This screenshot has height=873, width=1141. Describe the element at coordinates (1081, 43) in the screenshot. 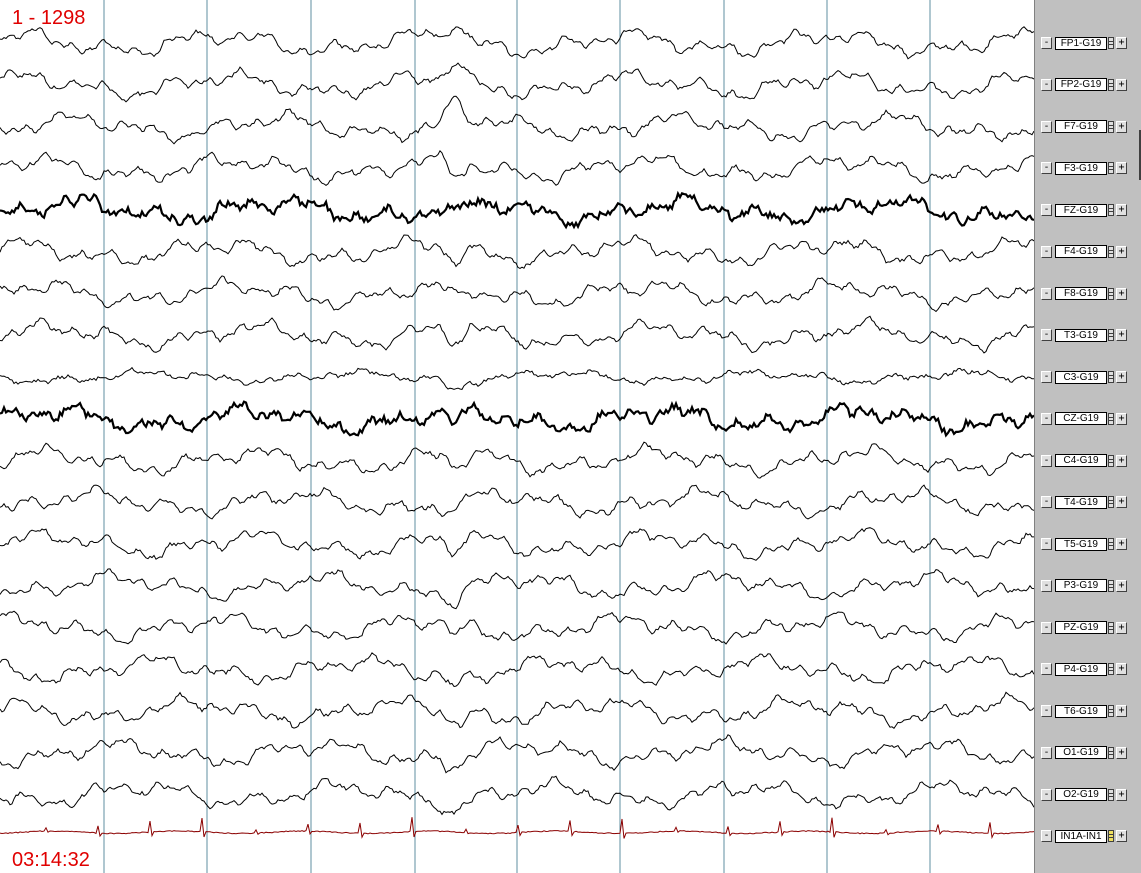

I see `channel-label: FP1-G19` at that location.